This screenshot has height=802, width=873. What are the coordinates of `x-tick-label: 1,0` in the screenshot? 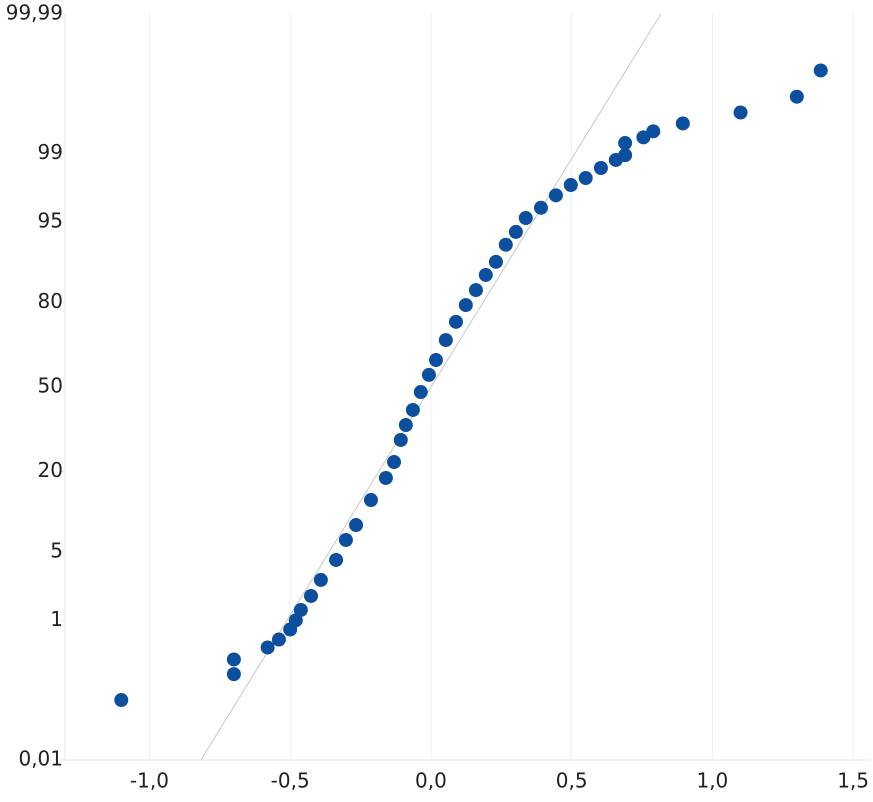 It's located at (712, 781).